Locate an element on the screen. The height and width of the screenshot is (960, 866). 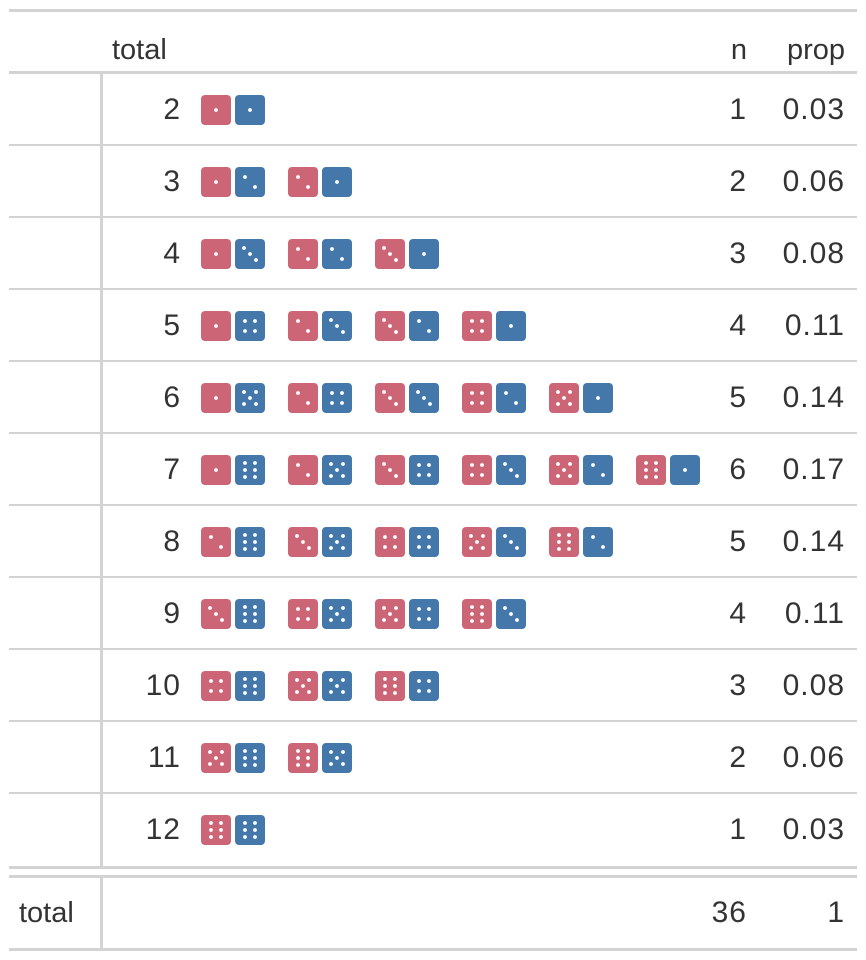
footer-rule-upper is located at coordinates (433, 867).